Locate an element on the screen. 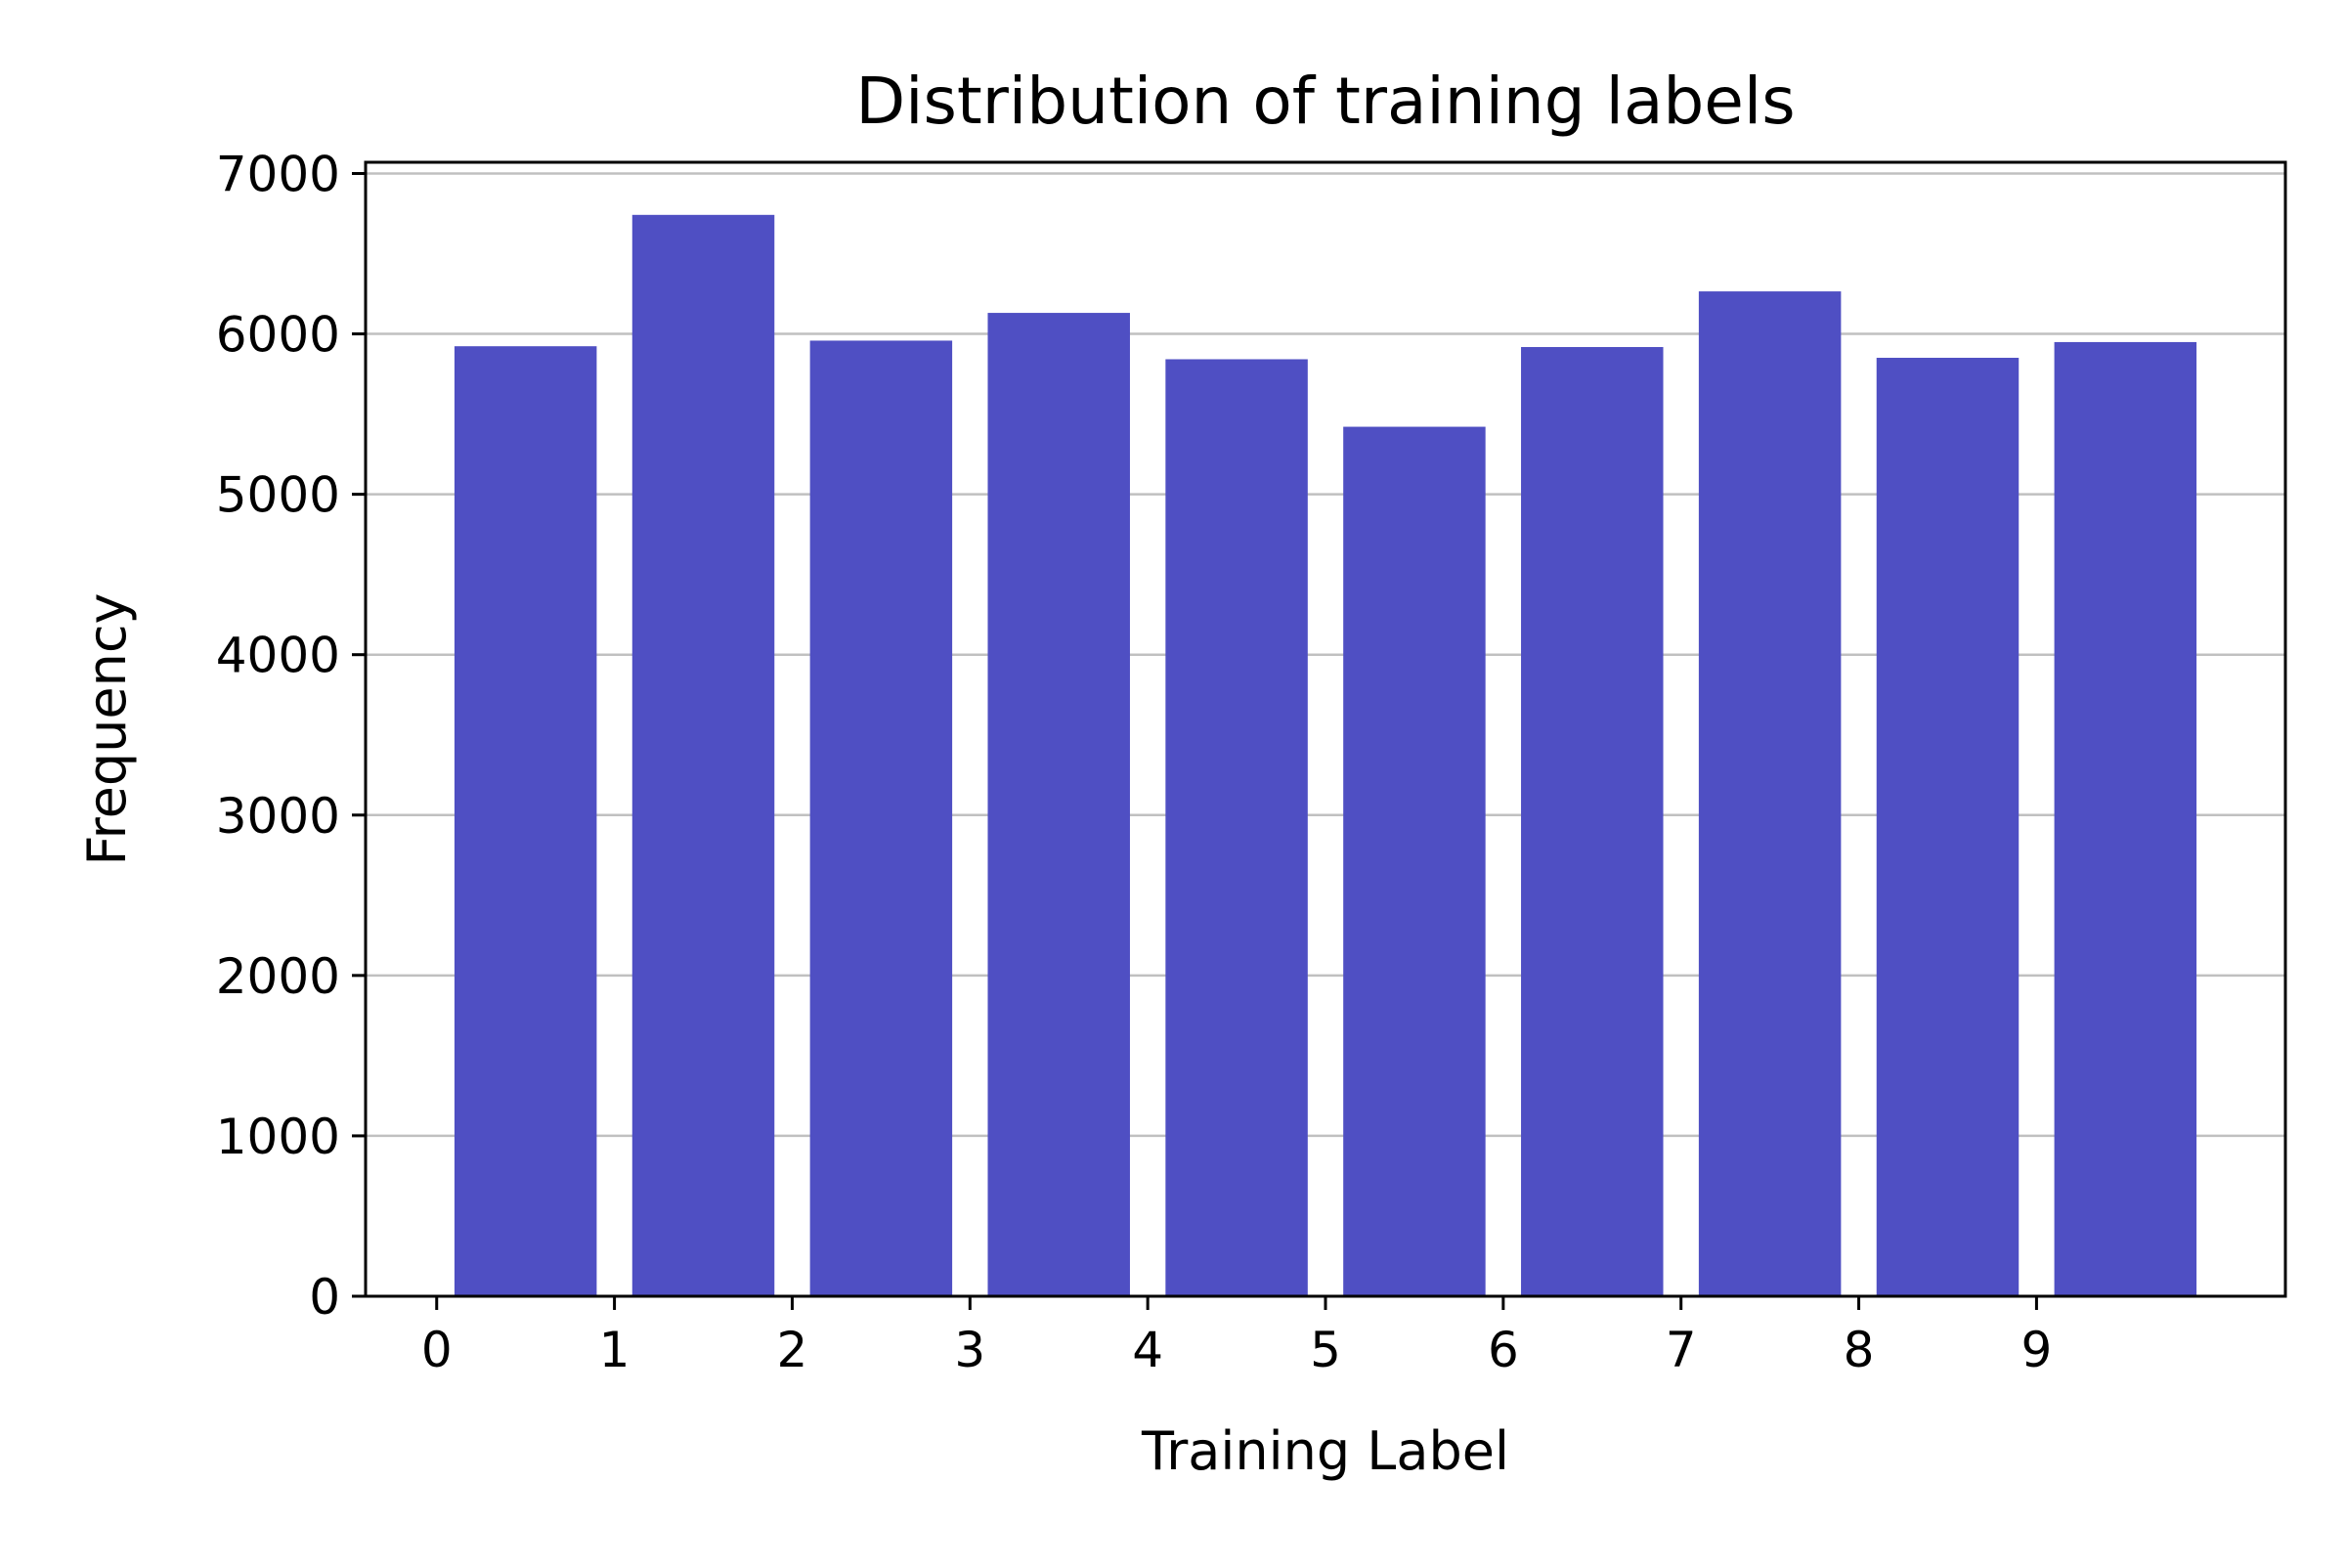  y-tick-label: 2000 is located at coordinates (278, 977).